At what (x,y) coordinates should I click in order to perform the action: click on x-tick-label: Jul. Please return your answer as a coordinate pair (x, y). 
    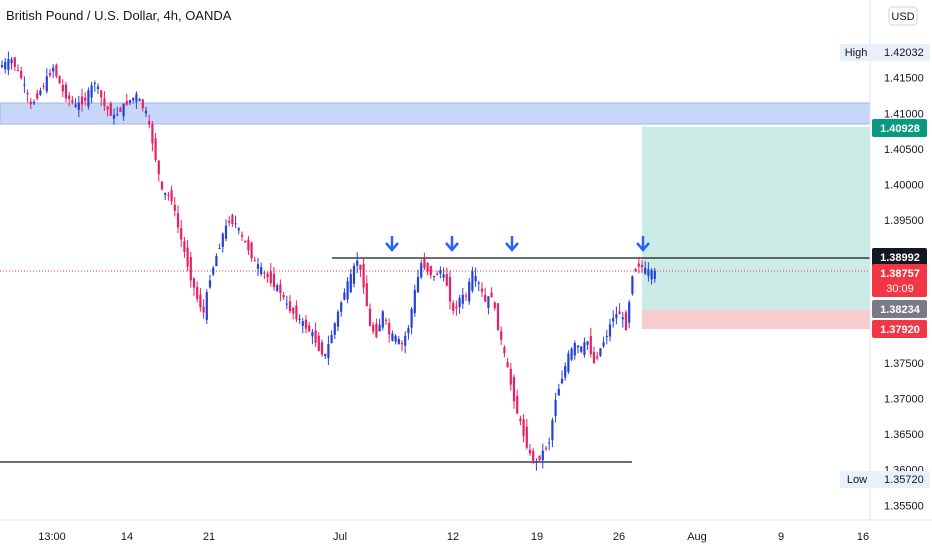
    Looking at the image, I should click on (340, 537).